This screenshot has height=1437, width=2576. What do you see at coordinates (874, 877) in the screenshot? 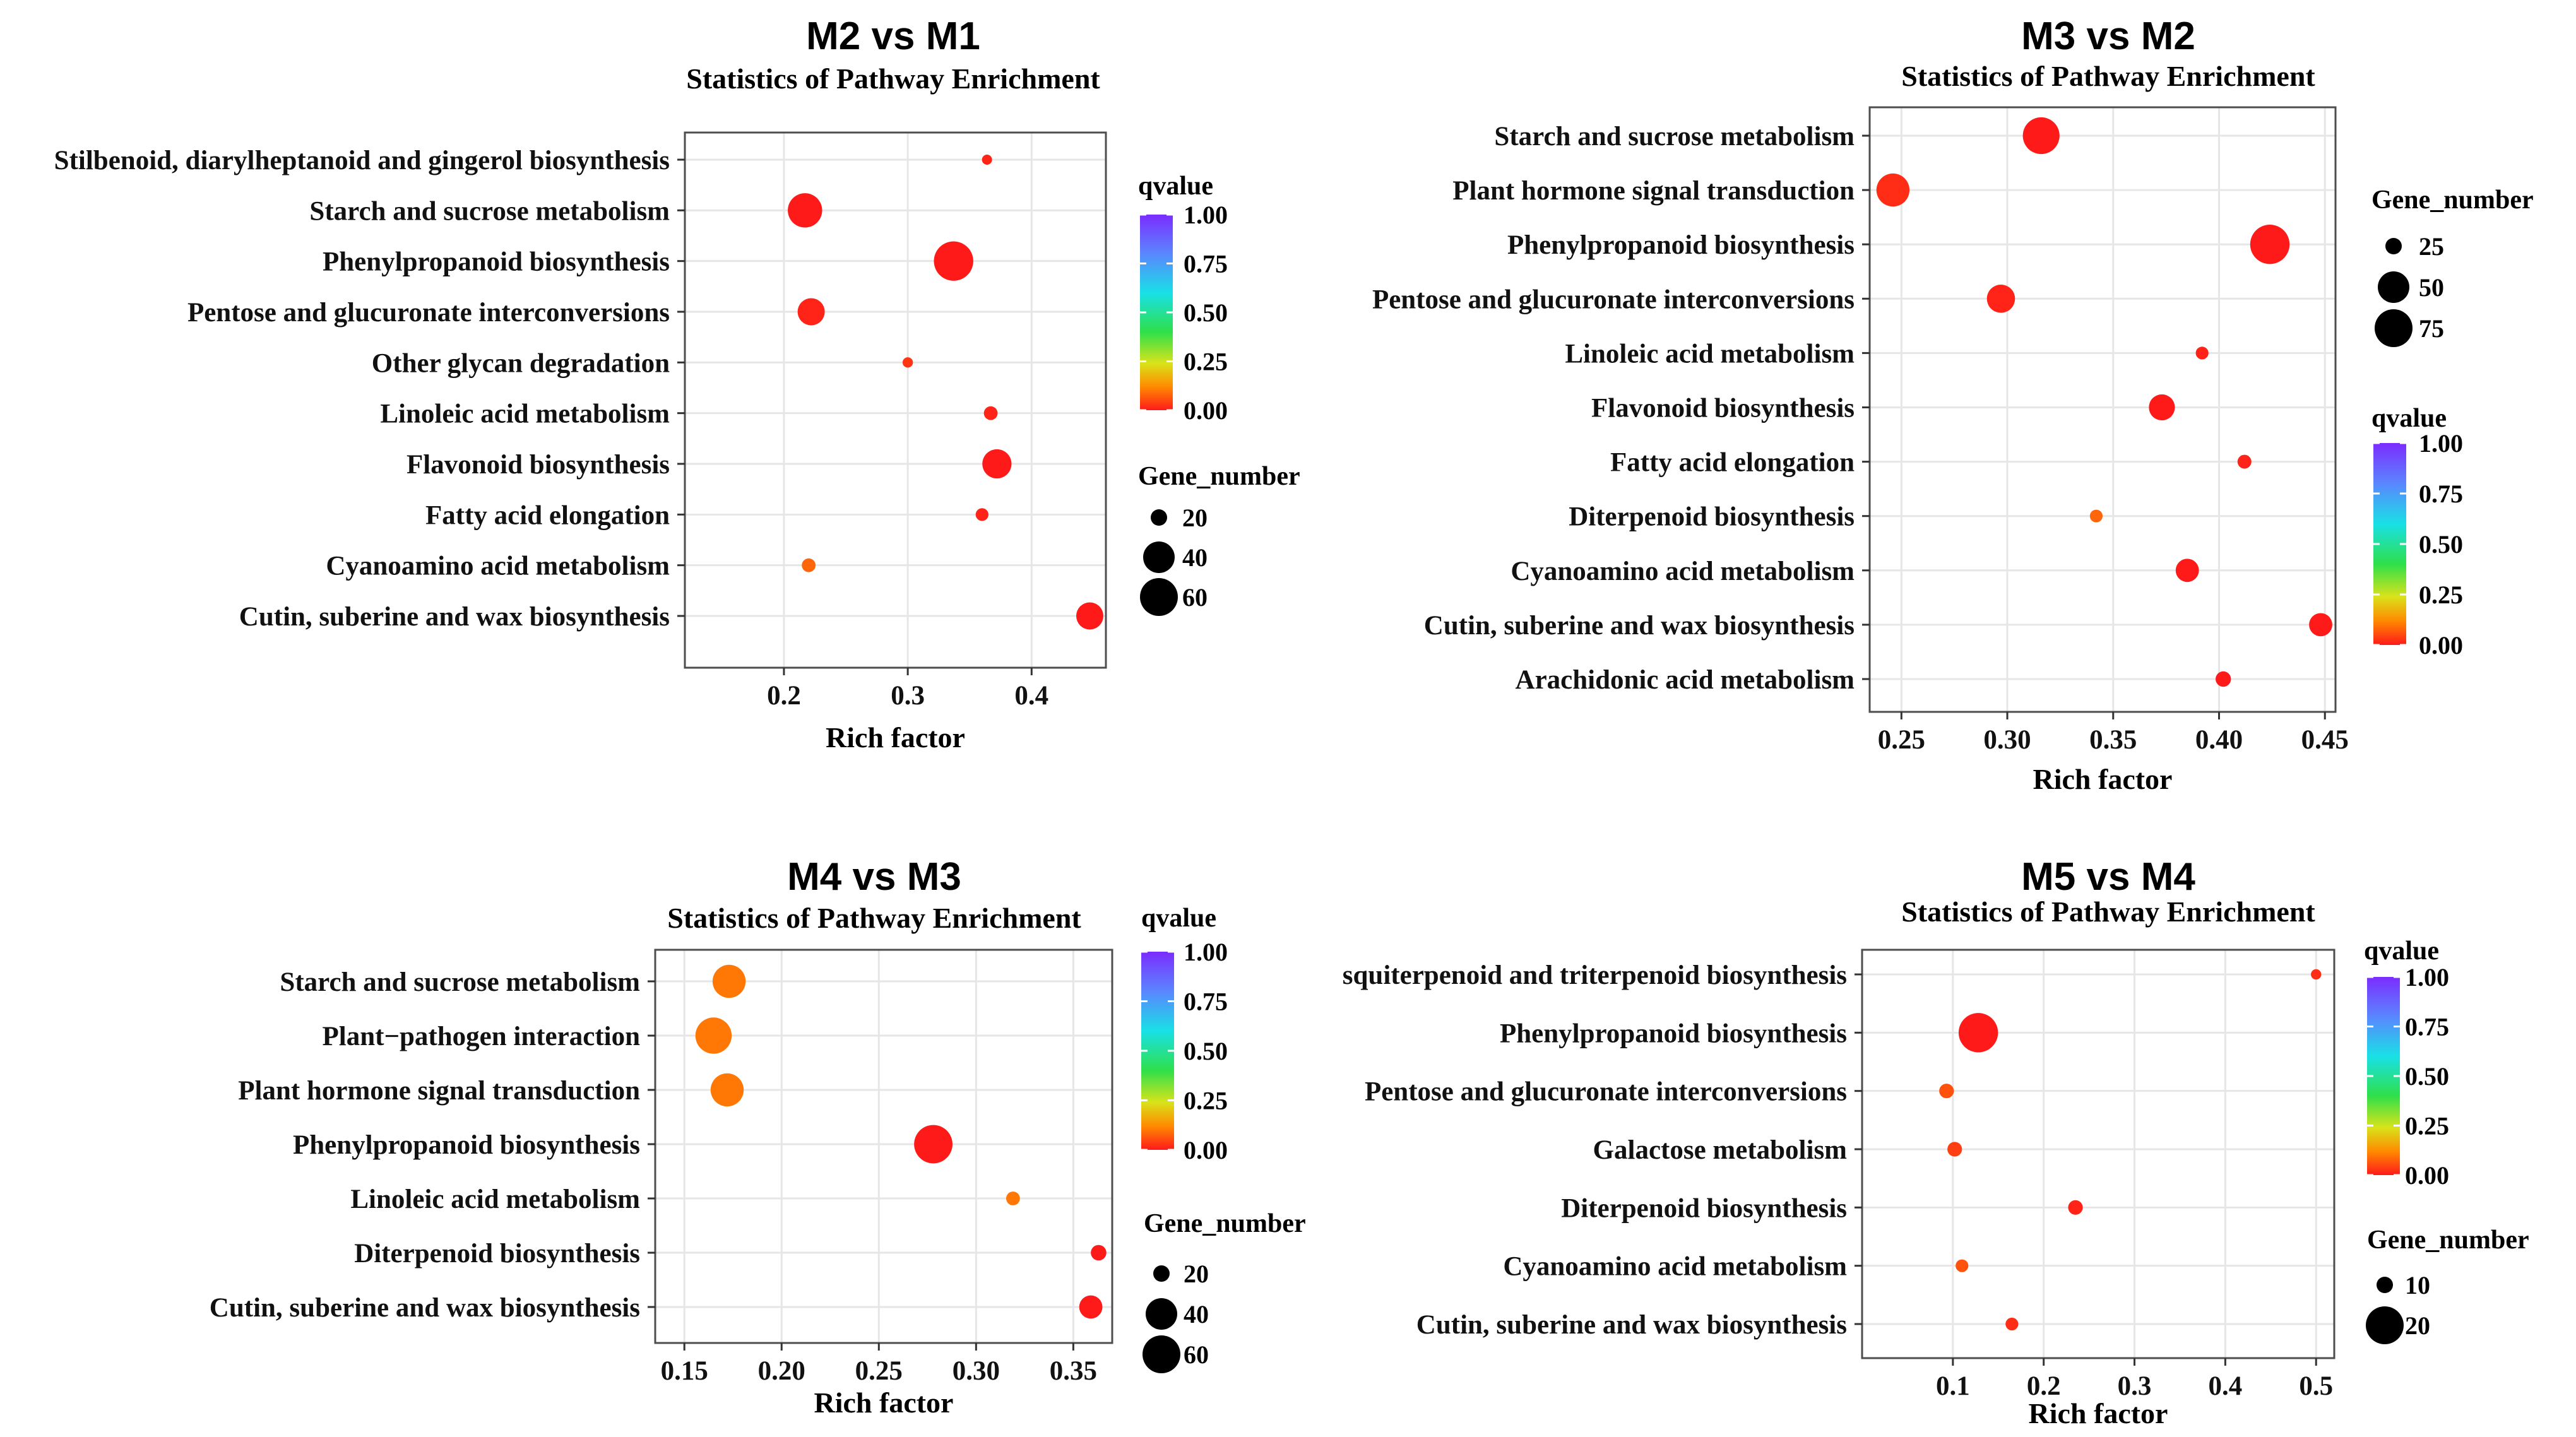
I see `panel-title: M4 vs M3` at bounding box center [874, 877].